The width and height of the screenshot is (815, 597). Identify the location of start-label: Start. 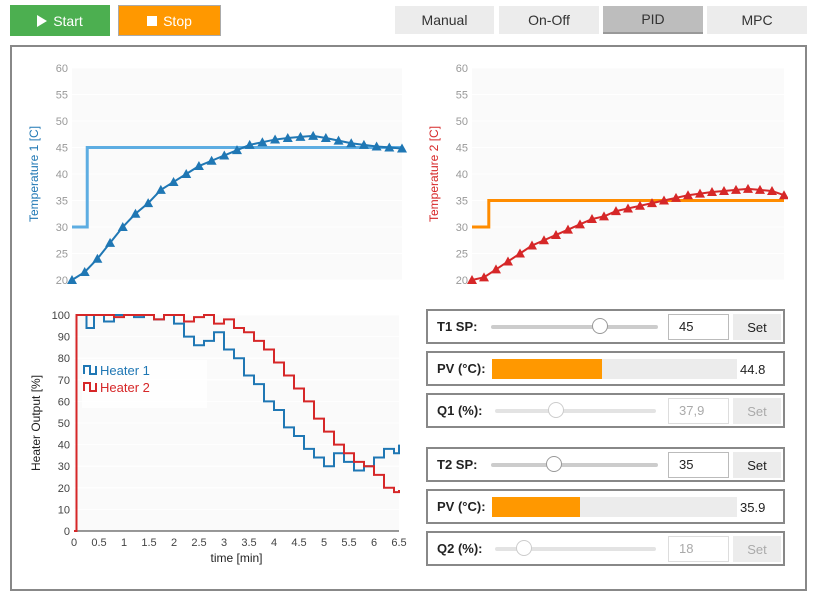
(68, 20).